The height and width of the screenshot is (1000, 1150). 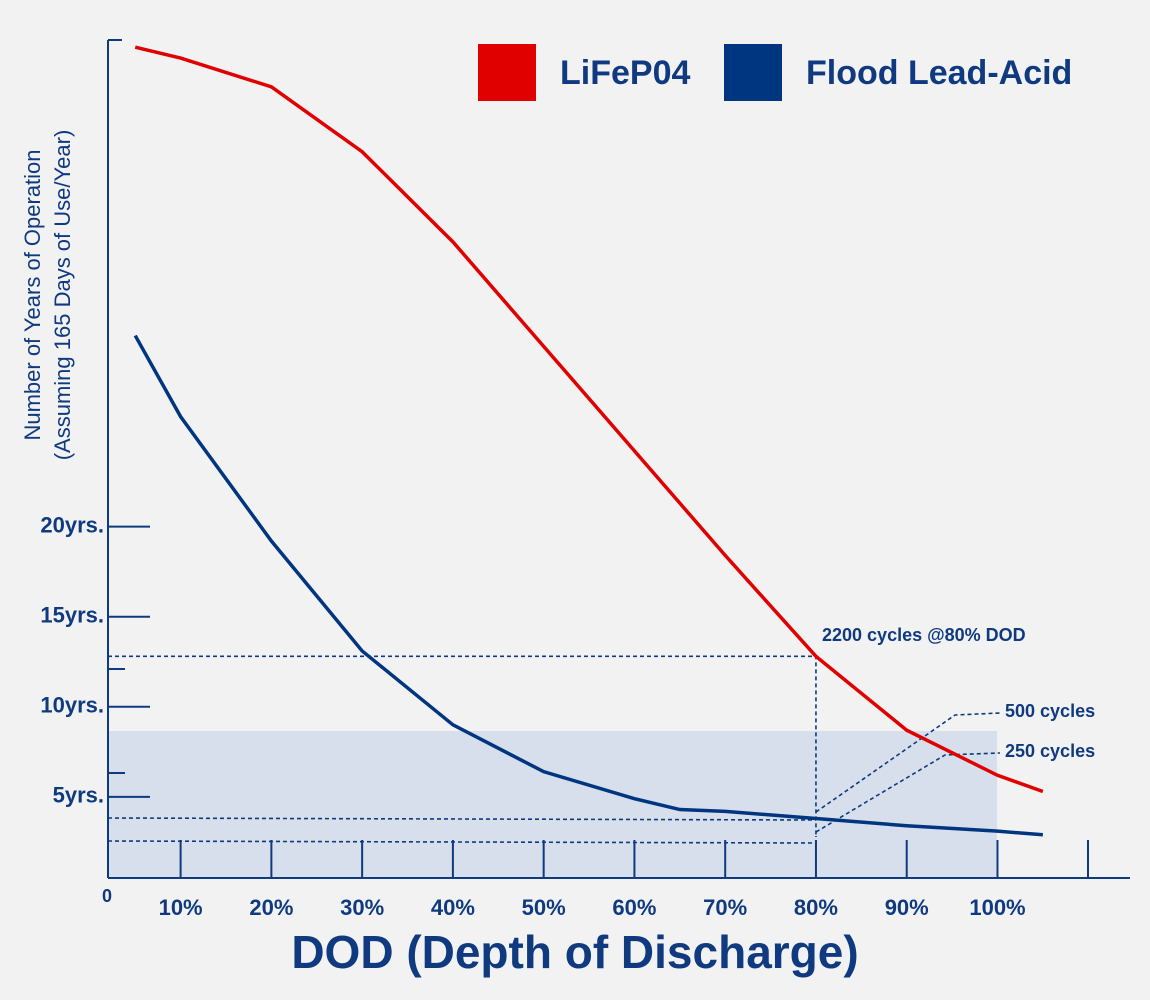 What do you see at coordinates (1050, 751) in the screenshot?
I see `annotation: 250 cycles` at bounding box center [1050, 751].